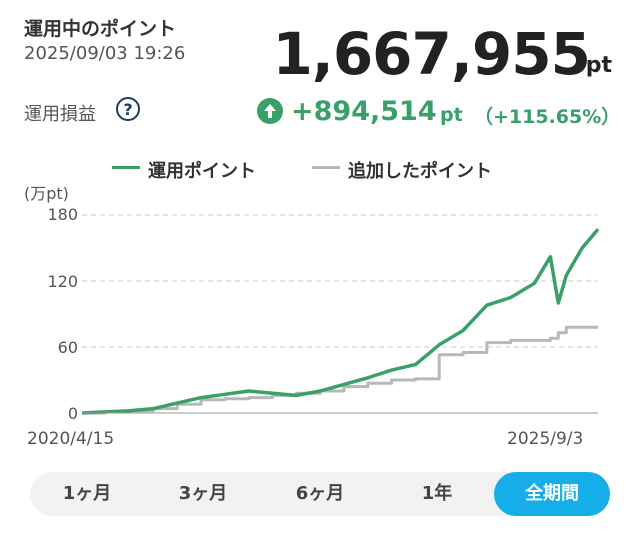 The width and height of the screenshot is (626, 536). What do you see at coordinates (270, 111) in the screenshot?
I see `arrow-up-icon` at bounding box center [270, 111].